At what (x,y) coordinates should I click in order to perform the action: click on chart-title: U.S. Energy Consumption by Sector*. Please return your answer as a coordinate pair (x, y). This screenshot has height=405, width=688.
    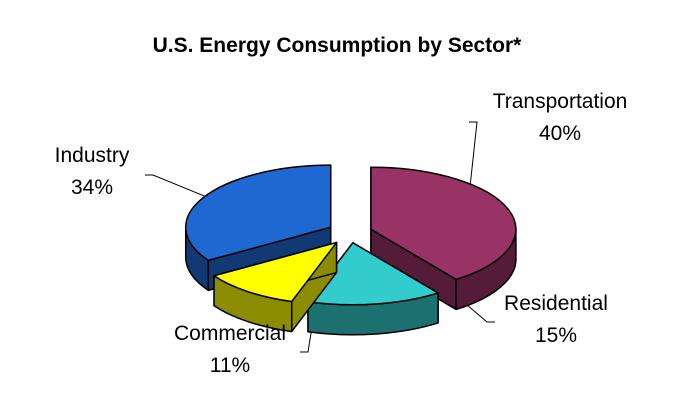
    Looking at the image, I should click on (338, 45).